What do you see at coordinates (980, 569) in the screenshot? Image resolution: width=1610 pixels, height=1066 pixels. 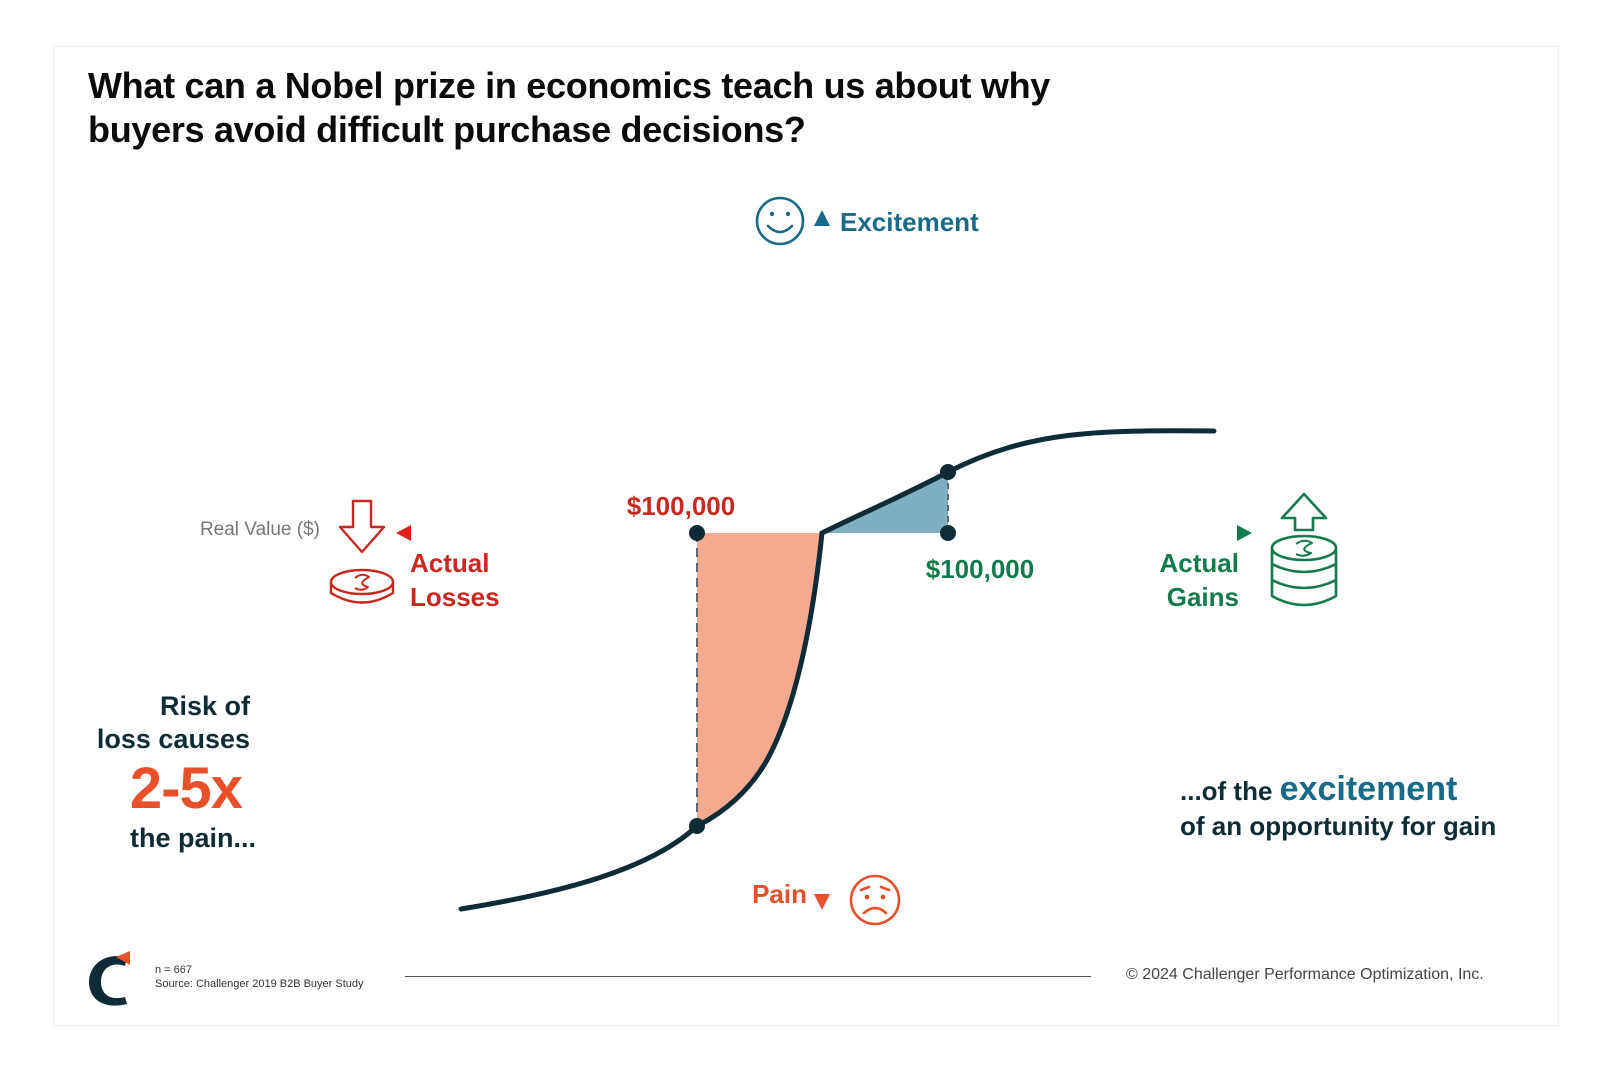 I see `gain-value-label: $100,000` at bounding box center [980, 569].